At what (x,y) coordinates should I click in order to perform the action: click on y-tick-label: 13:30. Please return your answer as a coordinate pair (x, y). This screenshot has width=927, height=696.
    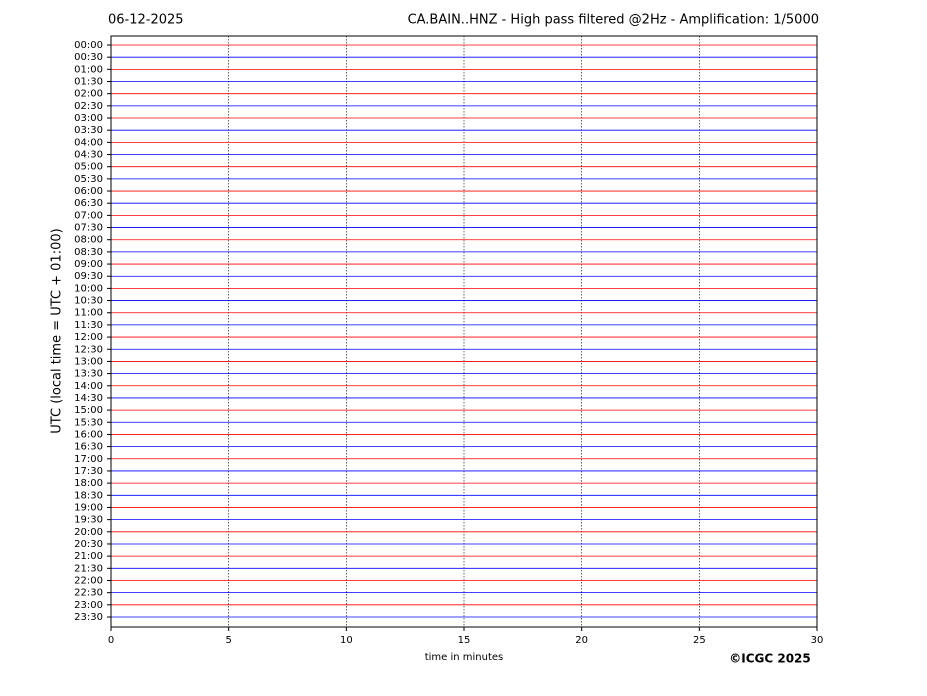
    Looking at the image, I should click on (88, 374).